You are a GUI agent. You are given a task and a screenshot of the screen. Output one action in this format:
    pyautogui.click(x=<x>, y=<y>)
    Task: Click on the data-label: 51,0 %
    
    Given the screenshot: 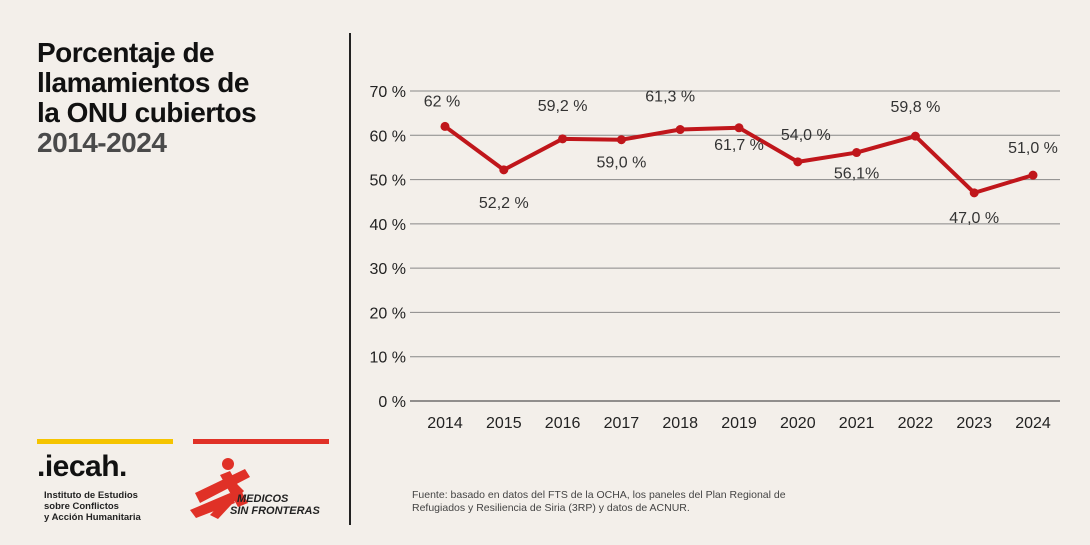 What is the action you would take?
    pyautogui.click(x=1033, y=148)
    